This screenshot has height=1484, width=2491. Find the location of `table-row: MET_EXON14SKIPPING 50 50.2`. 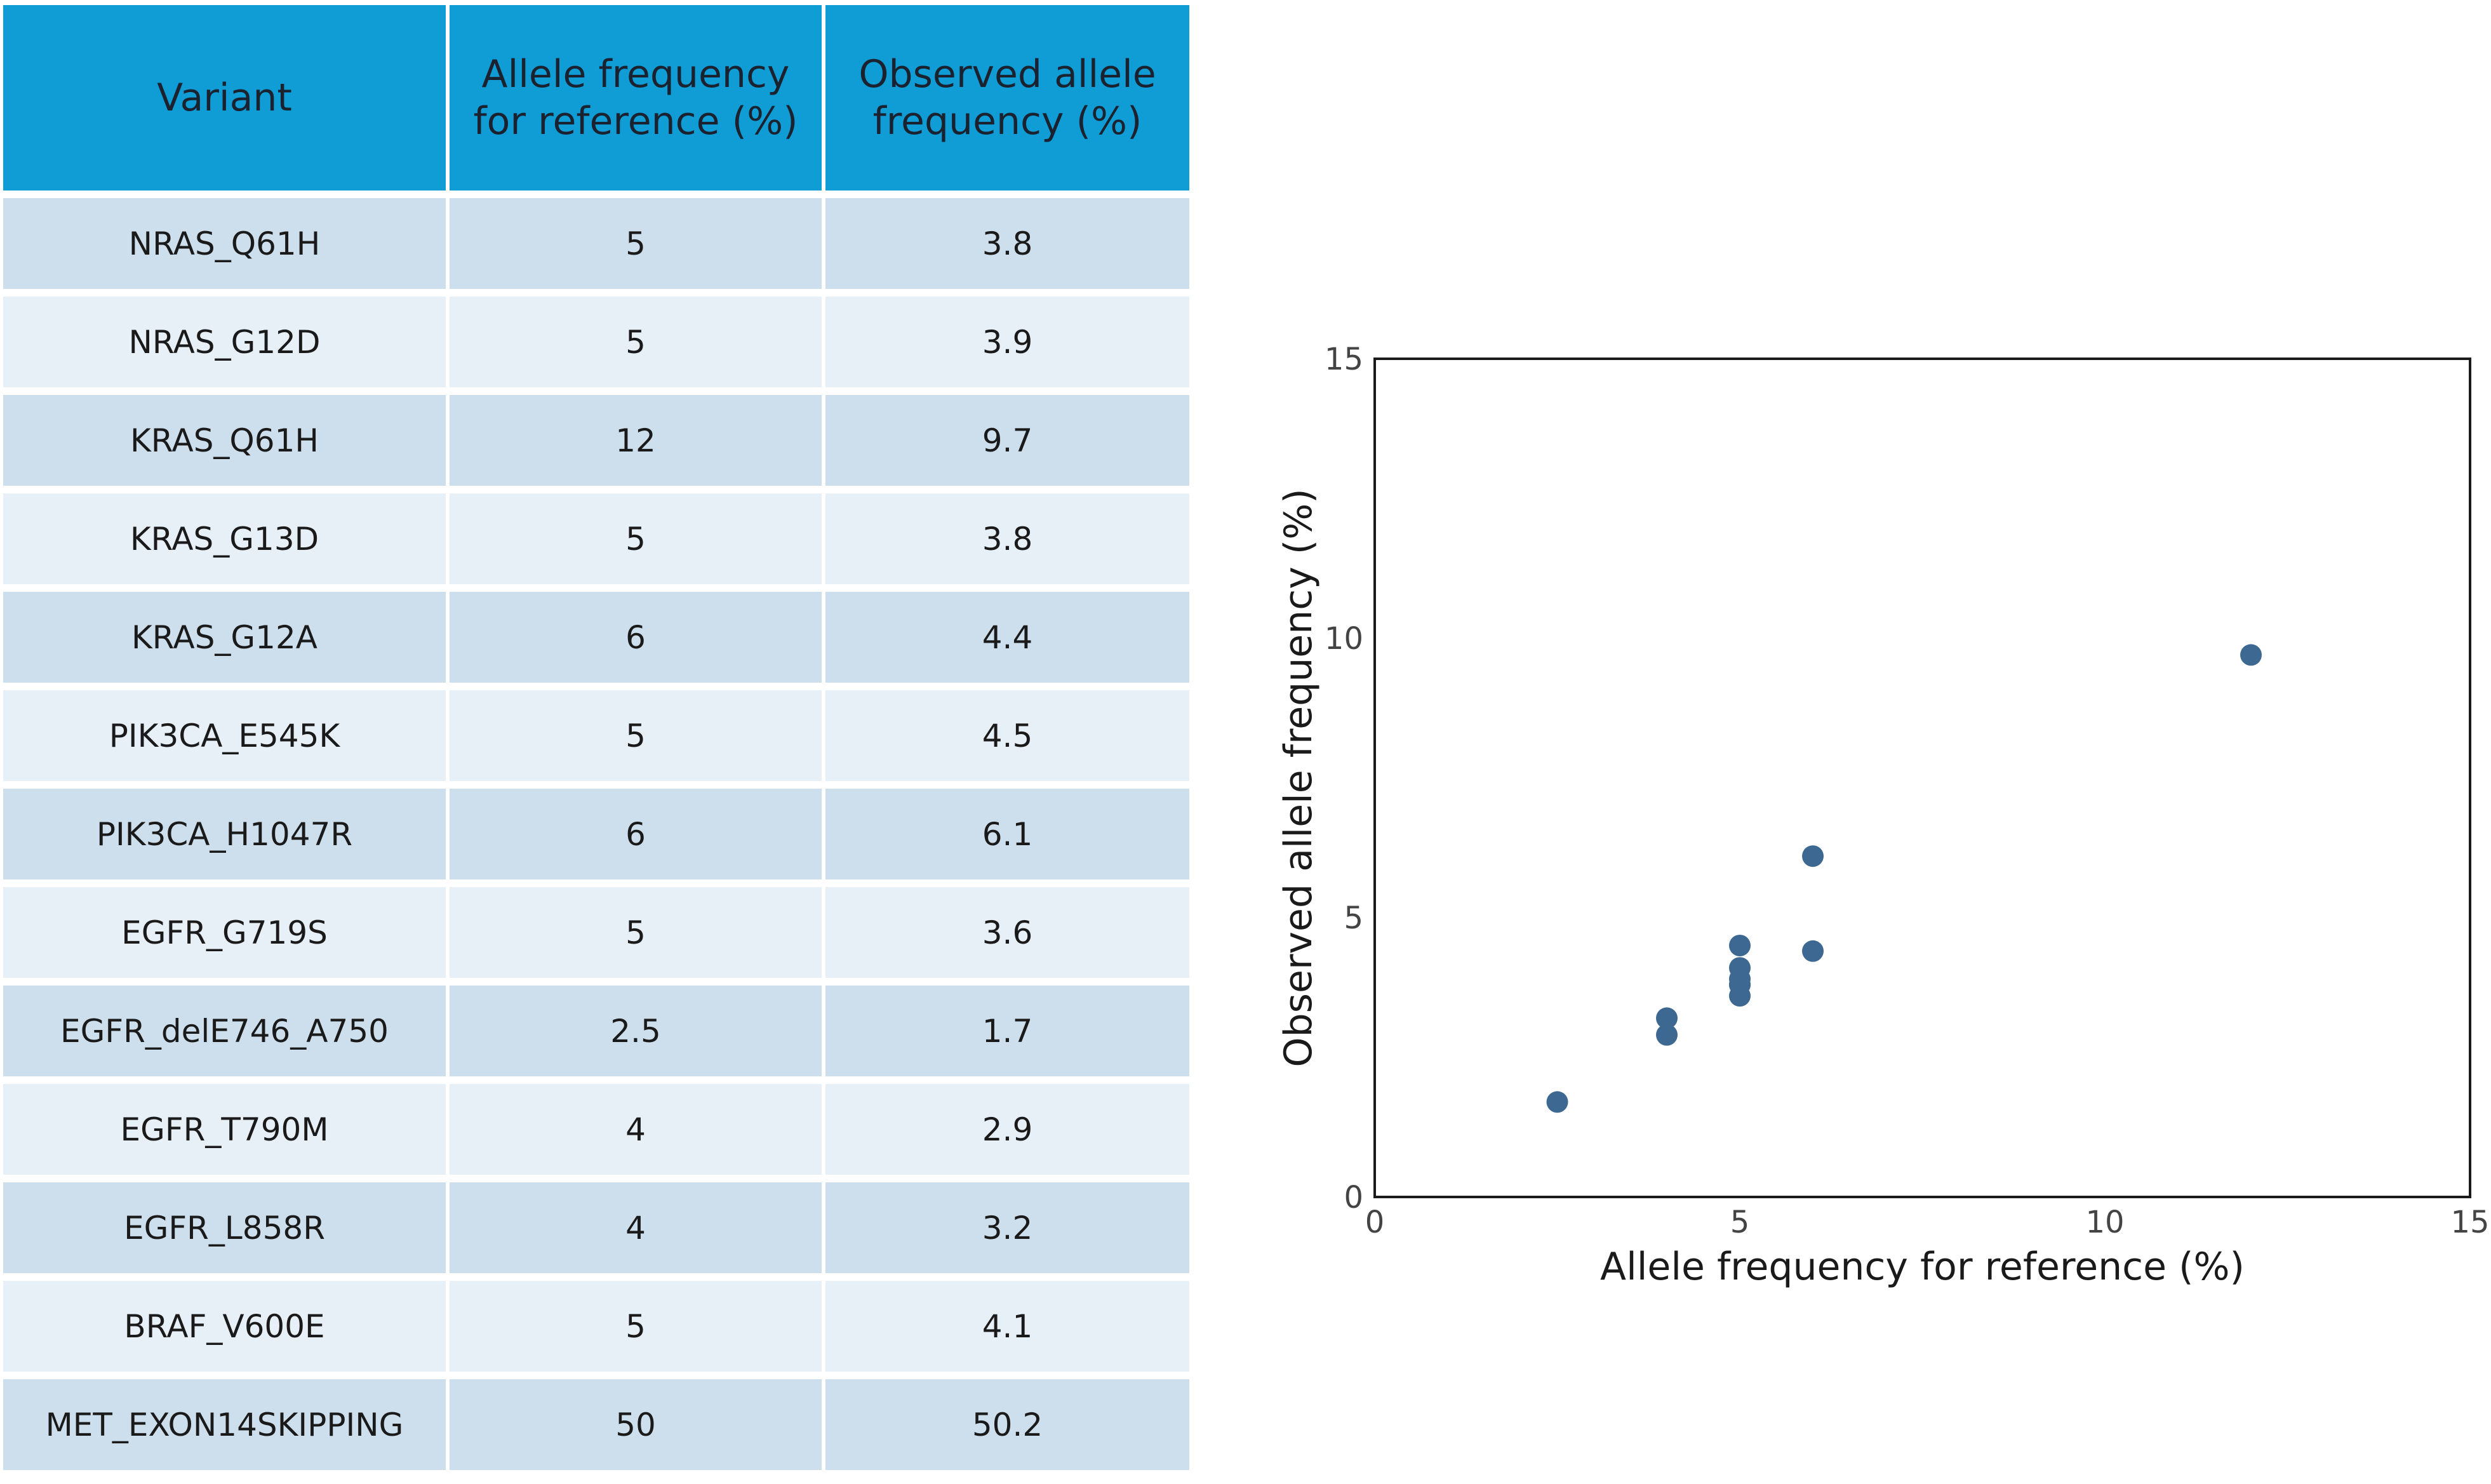

table-row: MET_EXON14SKIPPING 50 50.2 is located at coordinates (596, 1426).